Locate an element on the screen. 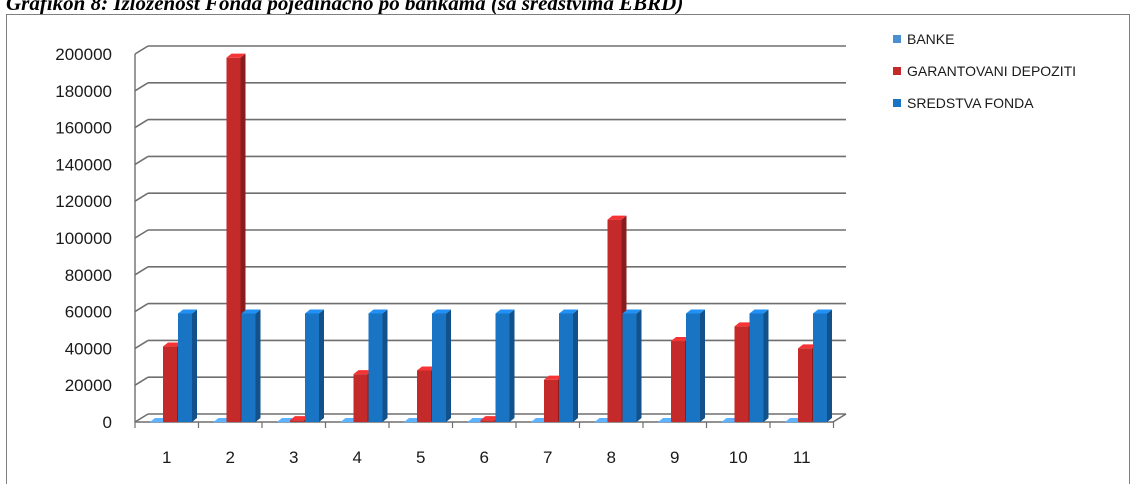 The height and width of the screenshot is (484, 1134). legend-label: SREDSTVA FONDA is located at coordinates (970, 103).